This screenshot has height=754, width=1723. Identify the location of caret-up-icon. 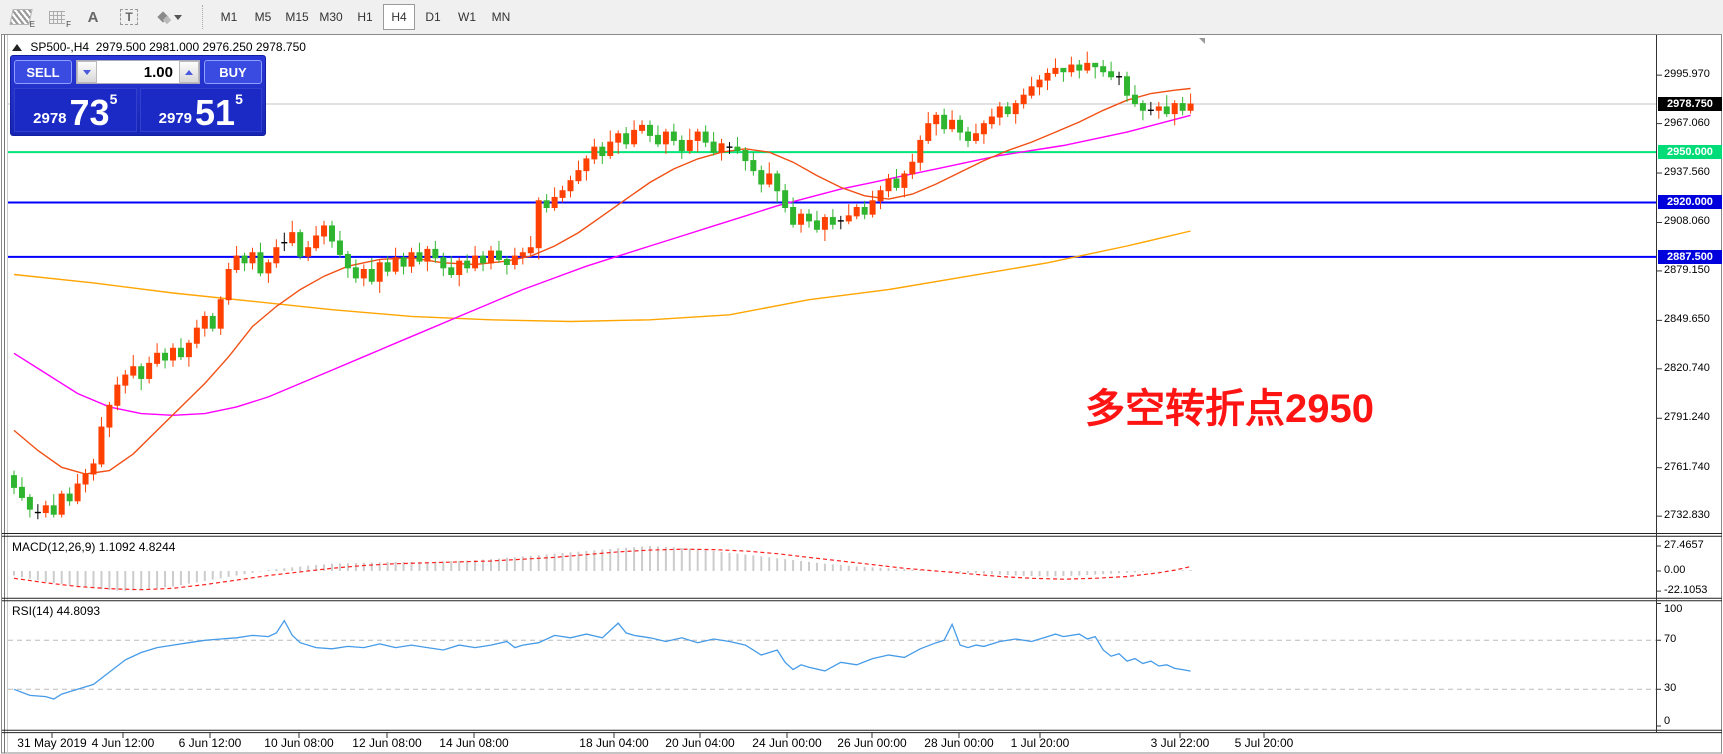
(189, 72).